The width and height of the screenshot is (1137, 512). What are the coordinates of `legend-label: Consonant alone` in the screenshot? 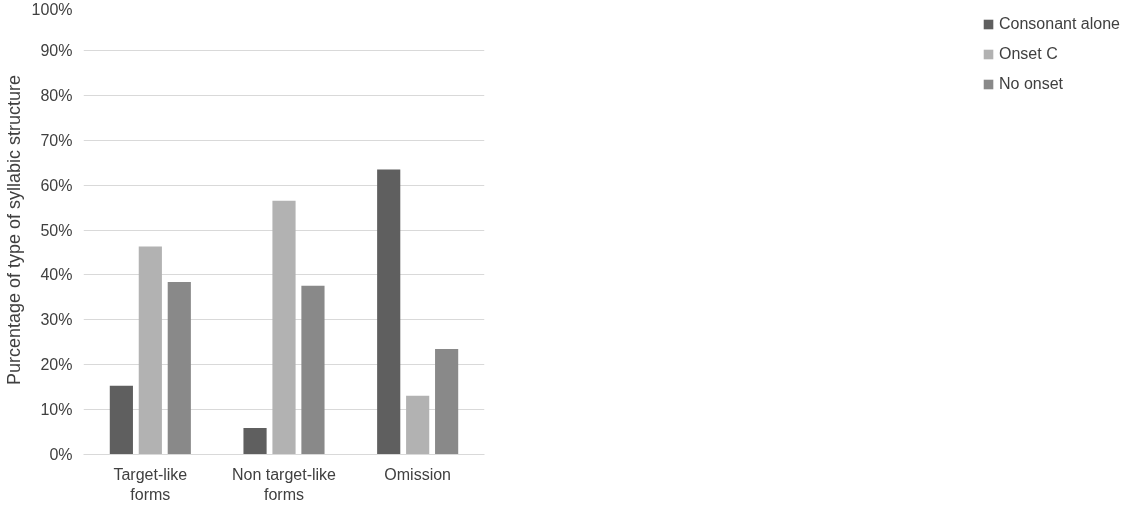 It's located at (1059, 24).